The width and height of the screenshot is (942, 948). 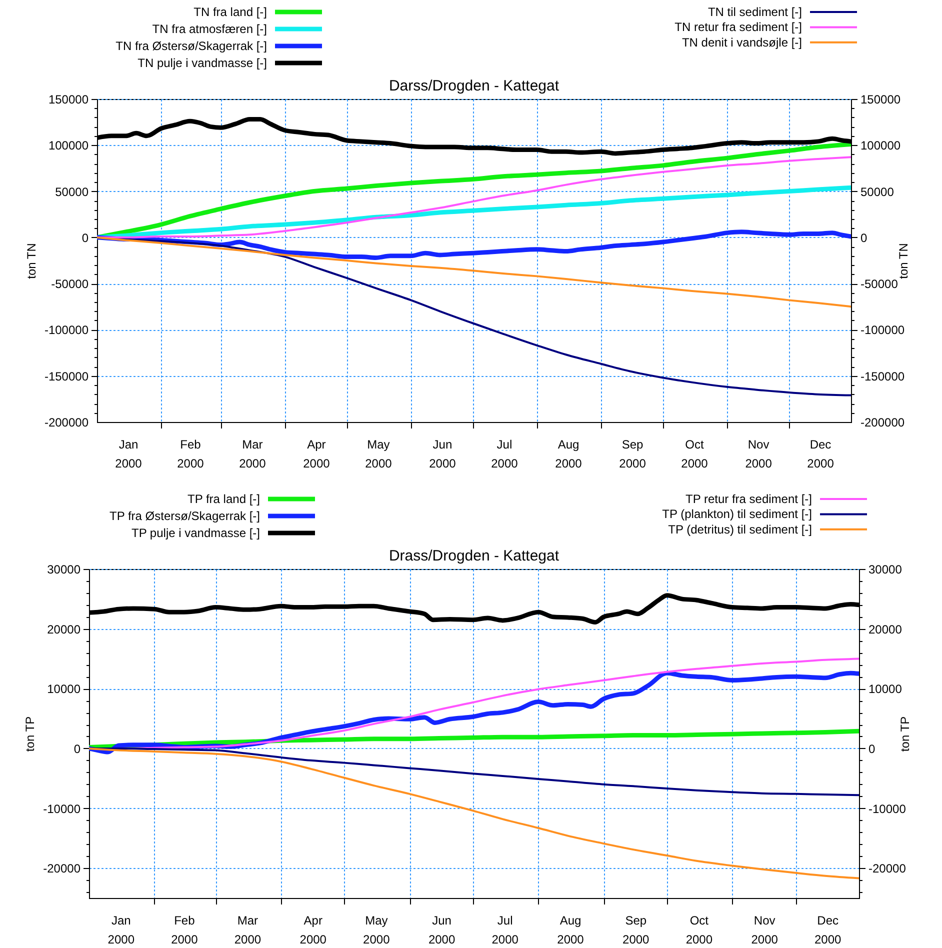 What do you see at coordinates (64, 569) in the screenshot?
I see `y-tick-label: 30000` at bounding box center [64, 569].